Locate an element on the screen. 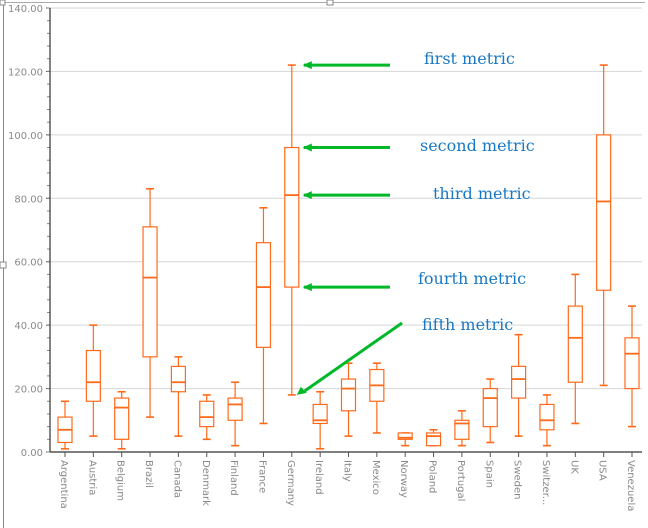  annotation-label: second metric is located at coordinates (477, 145).